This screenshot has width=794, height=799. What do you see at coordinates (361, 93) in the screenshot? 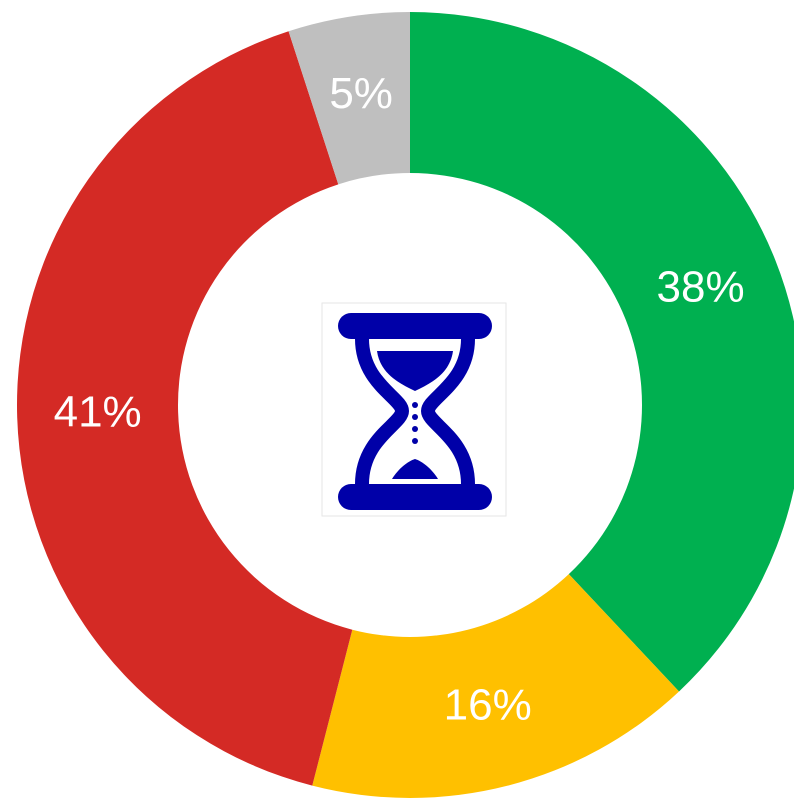
I see `data-label: 5%` at bounding box center [361, 93].